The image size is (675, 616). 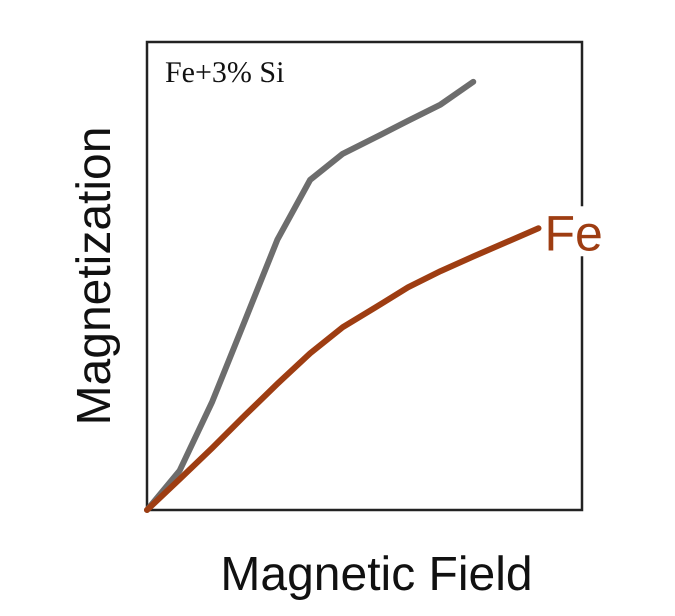 What do you see at coordinates (573, 233) in the screenshot?
I see `series-label: Fe` at bounding box center [573, 233].